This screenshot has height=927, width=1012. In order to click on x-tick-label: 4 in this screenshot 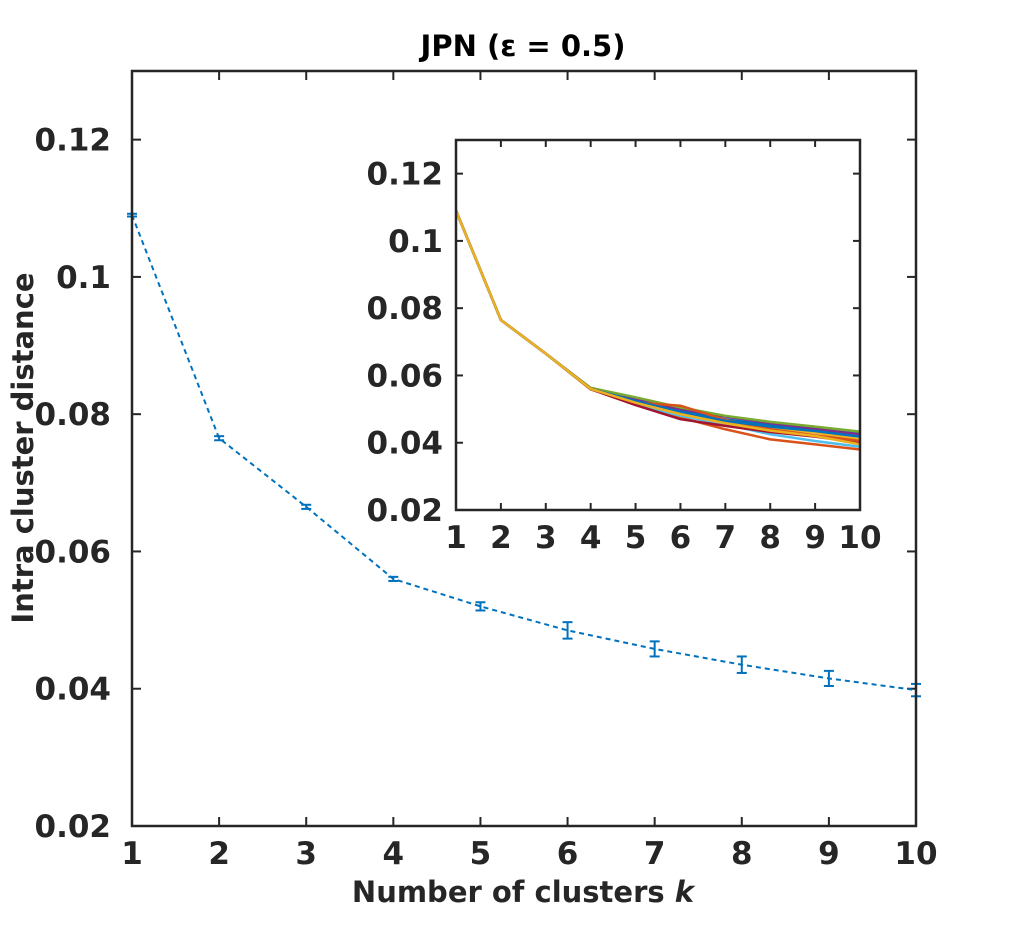, I will do `click(394, 854)`.